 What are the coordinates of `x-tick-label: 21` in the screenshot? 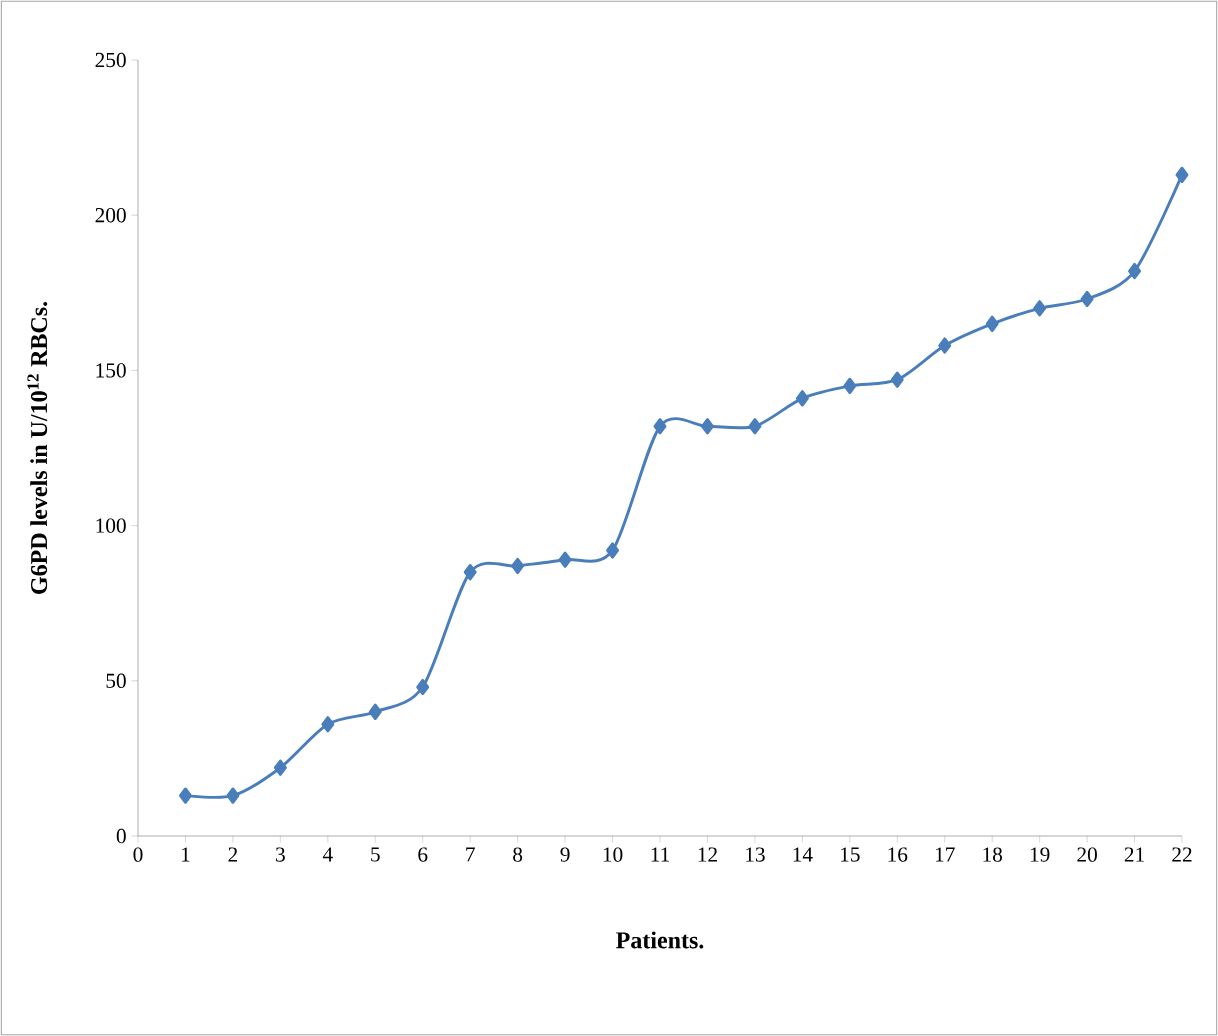 It's located at (1134, 854).